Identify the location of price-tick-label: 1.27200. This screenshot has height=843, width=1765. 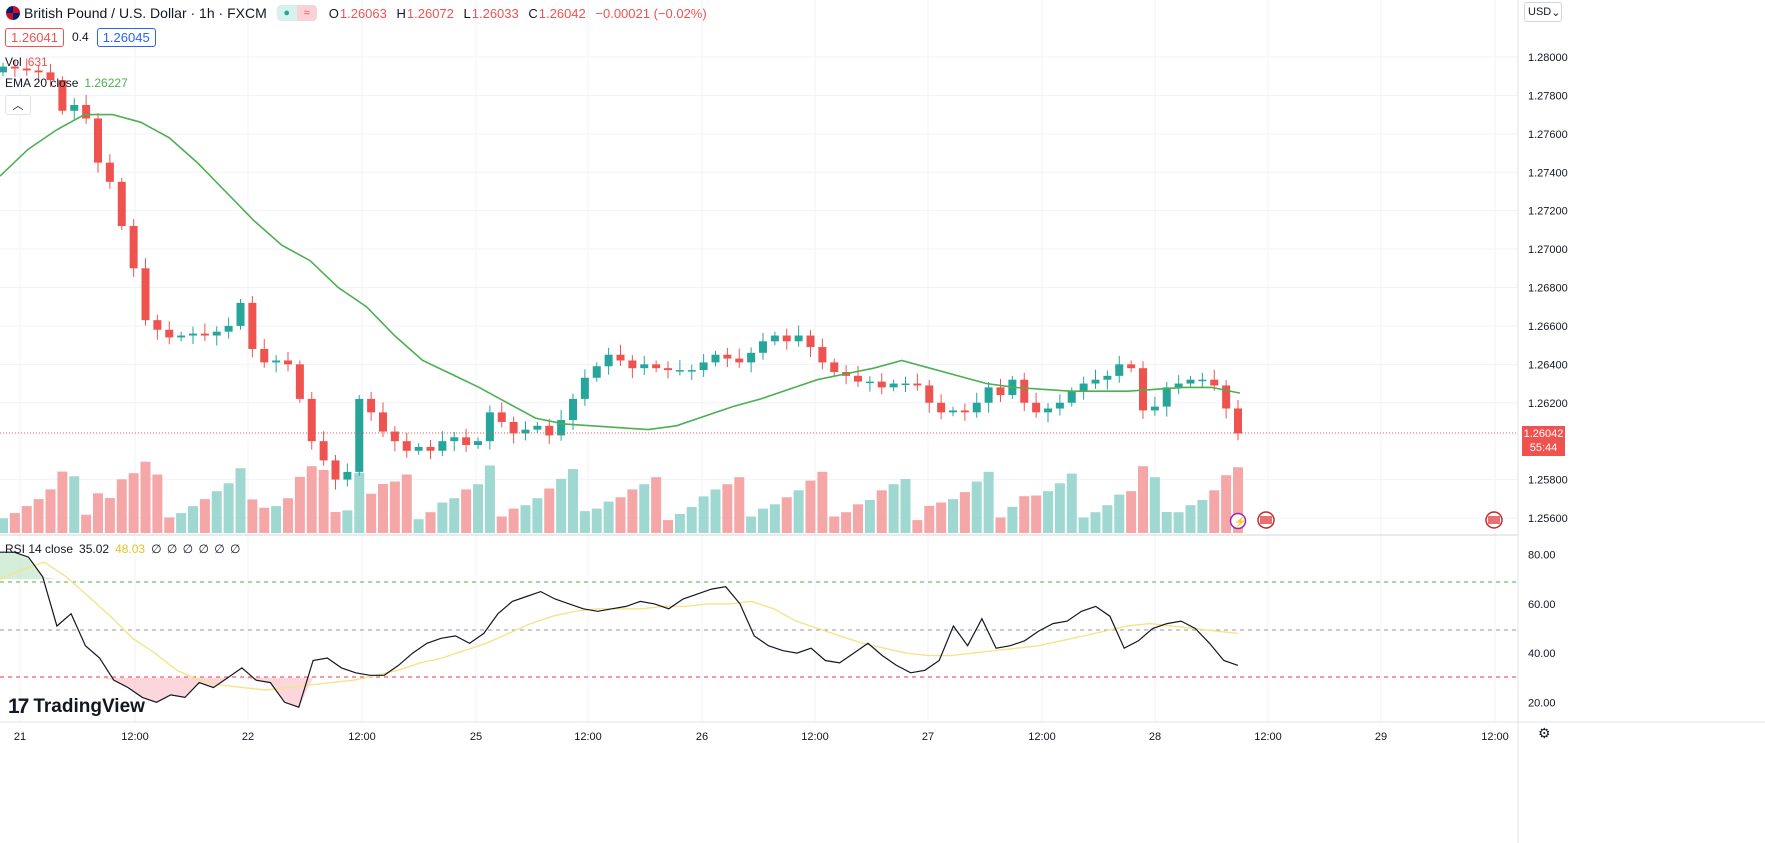
(1548, 212).